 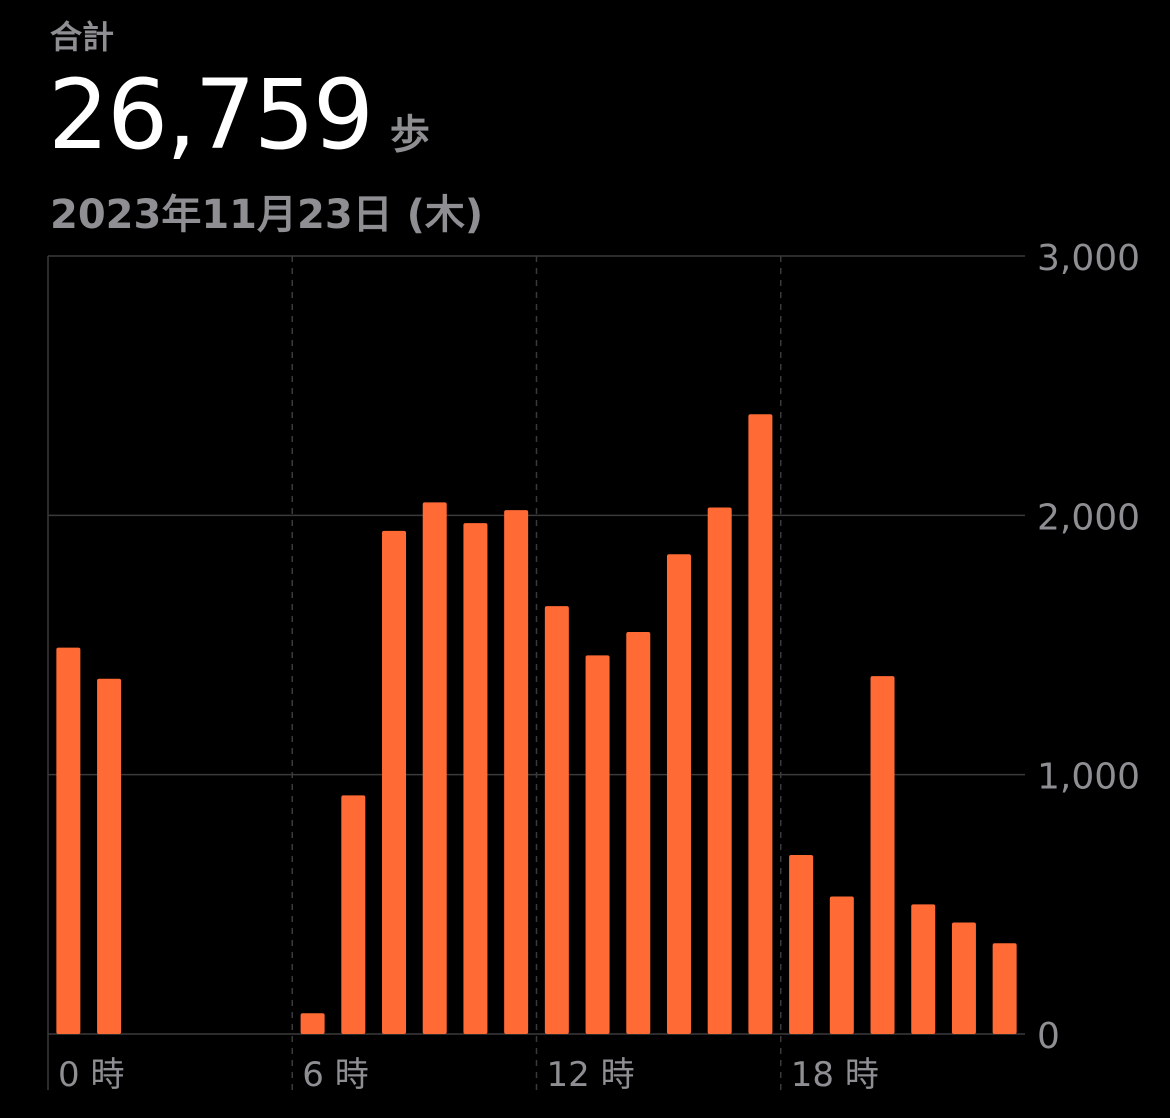 What do you see at coordinates (1048, 1036) in the screenshot?
I see `y-tick-label: 0` at bounding box center [1048, 1036].